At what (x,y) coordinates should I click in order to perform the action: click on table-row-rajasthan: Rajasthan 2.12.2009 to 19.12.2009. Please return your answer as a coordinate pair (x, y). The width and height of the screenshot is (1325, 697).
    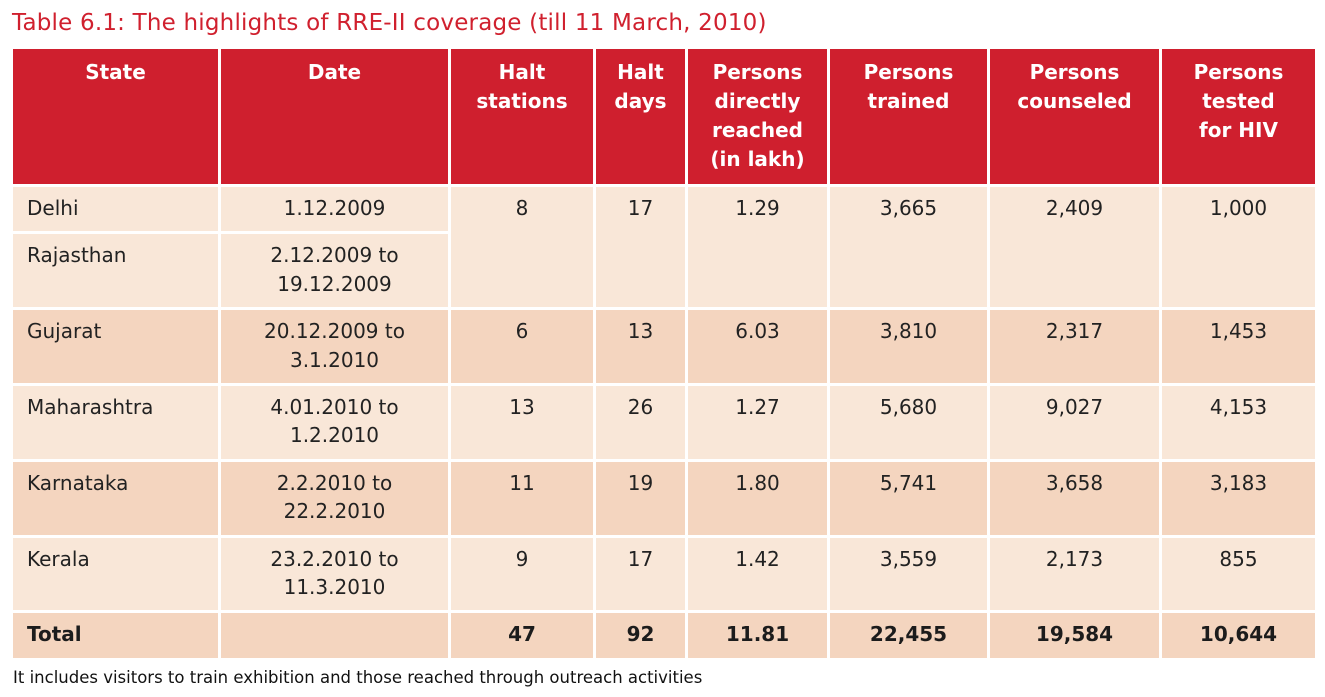
    Looking at the image, I should click on (663, 271).